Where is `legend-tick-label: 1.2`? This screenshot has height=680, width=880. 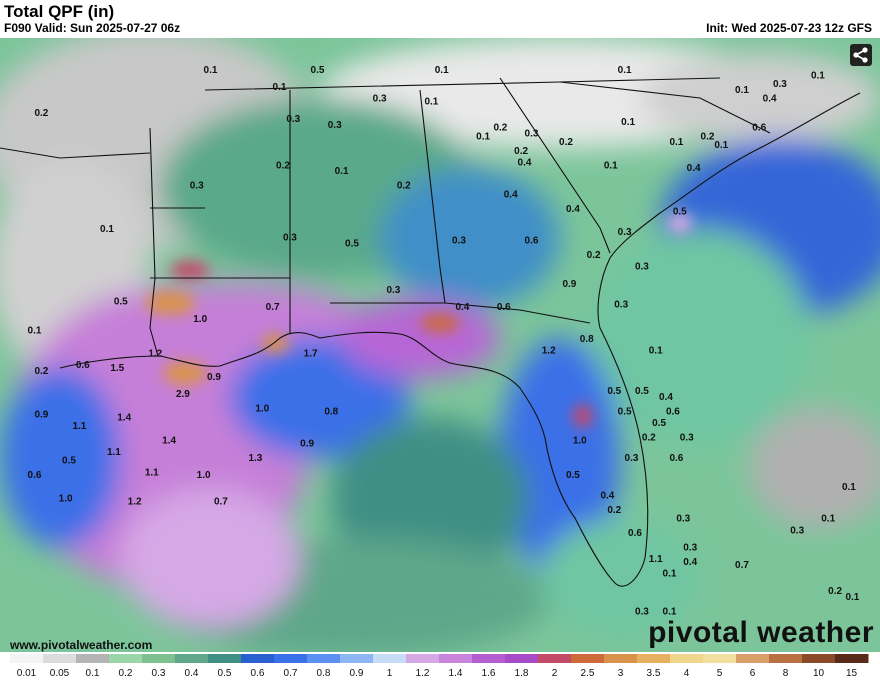 legend-tick-label: 1.2 is located at coordinates (423, 673).